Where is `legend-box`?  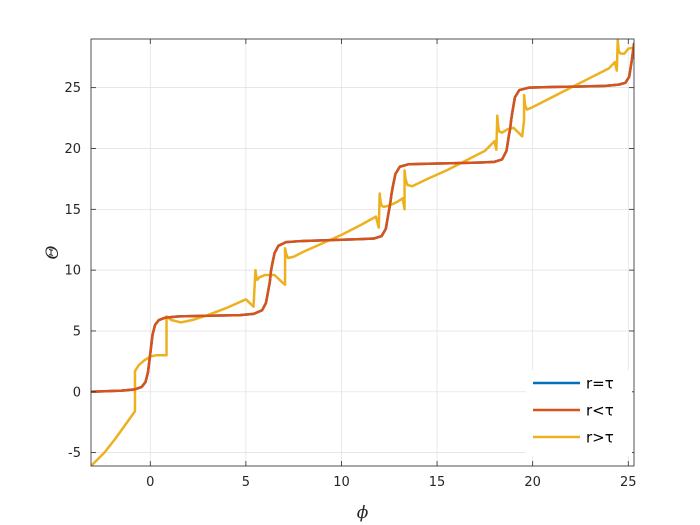 legend-box is located at coordinates (579, 413).